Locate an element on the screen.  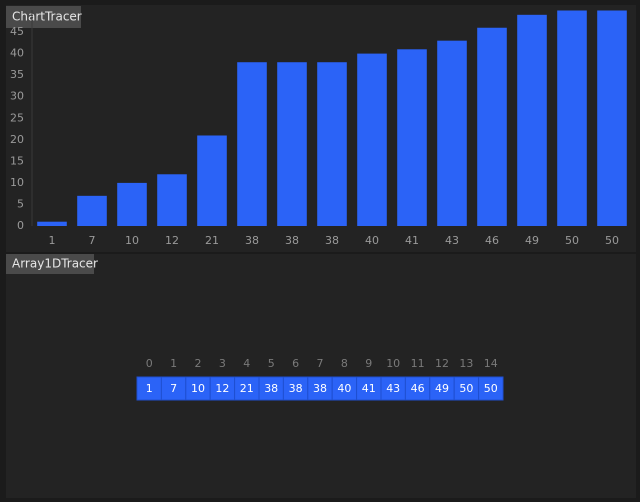
x-tick-label: 41 is located at coordinates (412, 240).